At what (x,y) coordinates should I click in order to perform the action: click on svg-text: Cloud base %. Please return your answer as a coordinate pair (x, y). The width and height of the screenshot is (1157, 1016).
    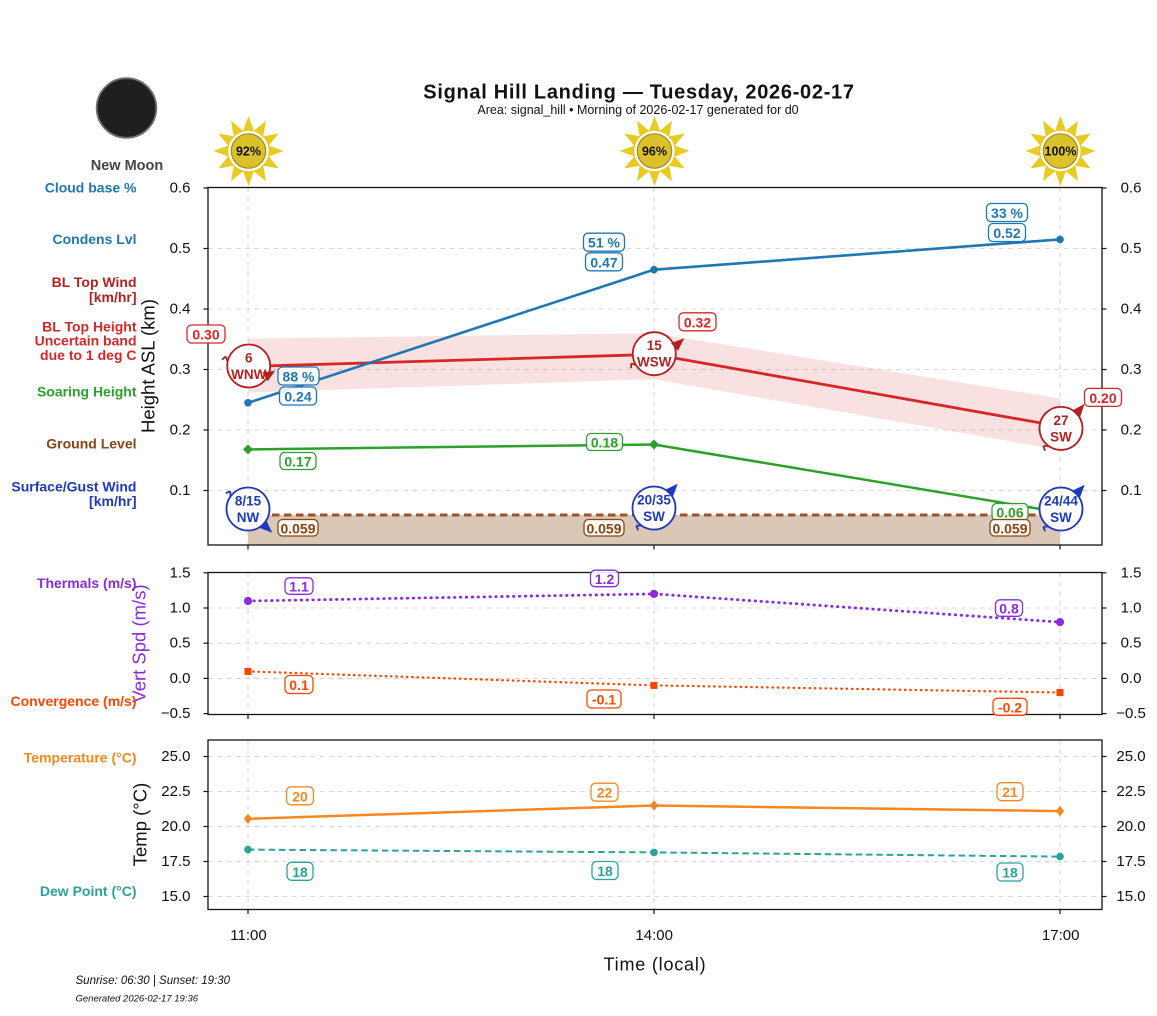
    Looking at the image, I should click on (91, 188).